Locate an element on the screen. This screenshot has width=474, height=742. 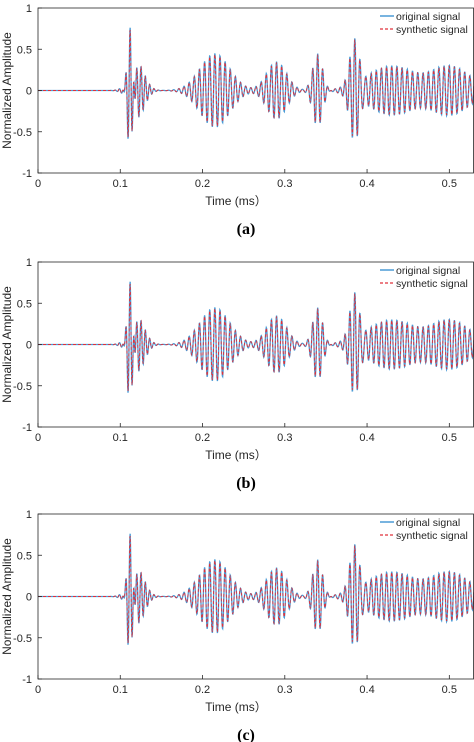
panel-caption: (b) is located at coordinates (246, 483).